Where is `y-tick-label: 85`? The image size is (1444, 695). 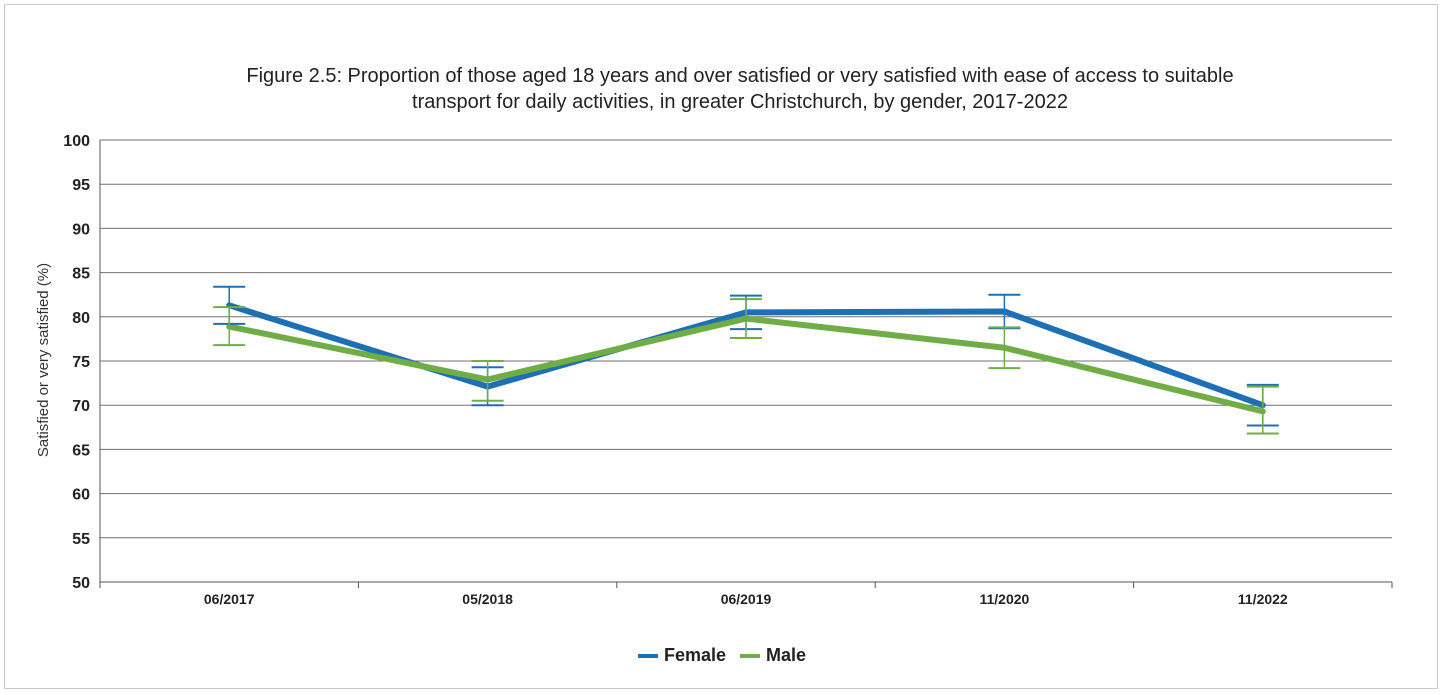 y-tick-label: 85 is located at coordinates (81, 274).